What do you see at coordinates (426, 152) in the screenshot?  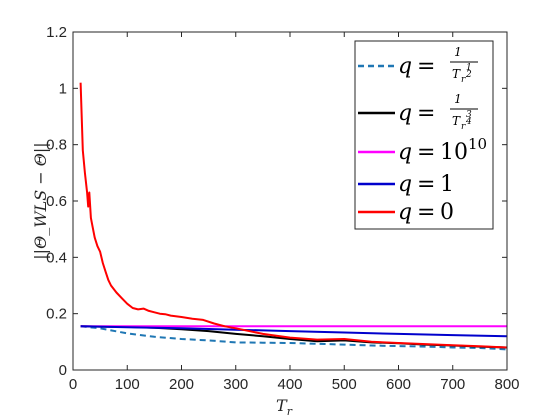 I see `legend-eq-3: =` at bounding box center [426, 152].